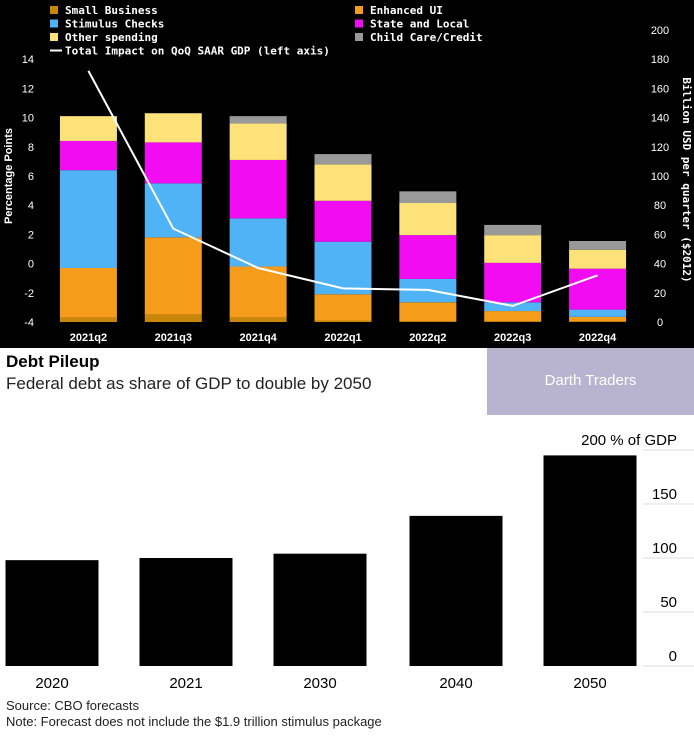 The image size is (694, 736). What do you see at coordinates (455, 683) in the screenshot?
I see `x-tick-label: 2040` at bounding box center [455, 683].